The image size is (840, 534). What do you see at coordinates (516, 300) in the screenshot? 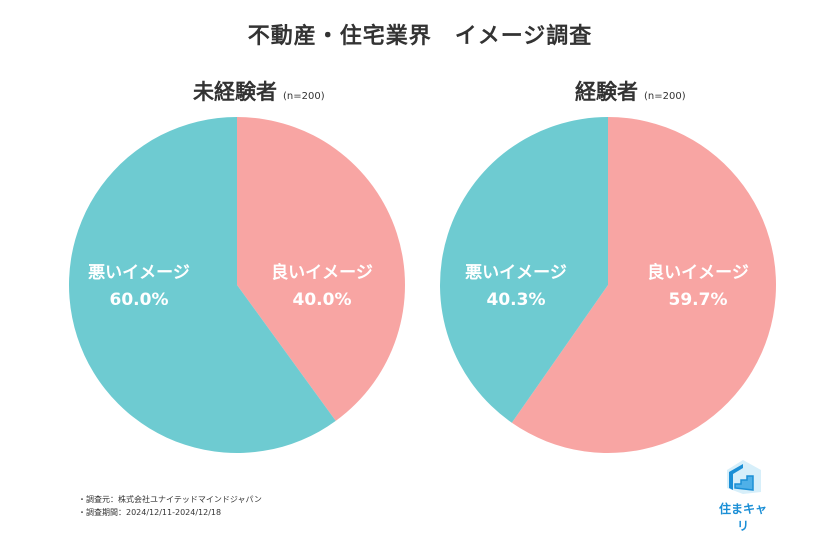
I see `slice-value: 40.3%` at bounding box center [516, 300].